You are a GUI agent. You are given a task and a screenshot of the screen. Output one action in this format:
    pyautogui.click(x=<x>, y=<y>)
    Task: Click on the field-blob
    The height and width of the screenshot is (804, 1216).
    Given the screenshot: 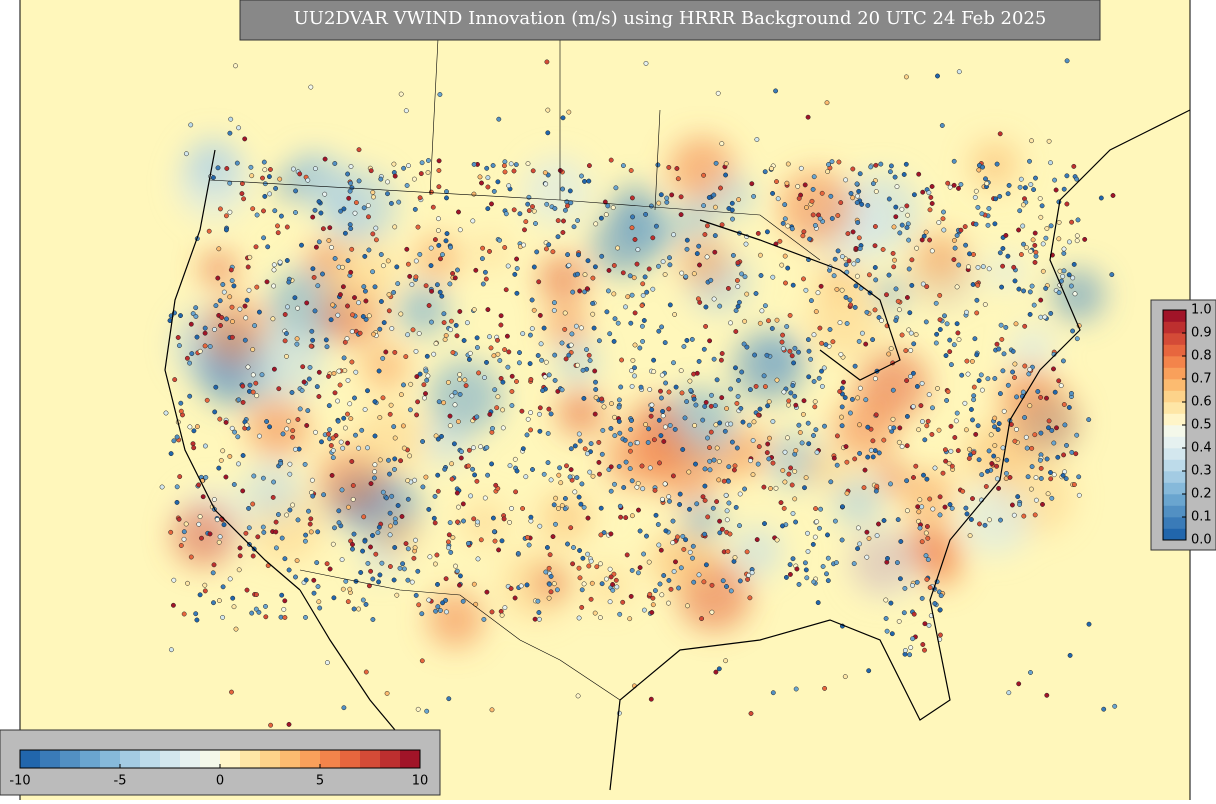 What is the action you would take?
    pyautogui.click(x=704, y=262)
    